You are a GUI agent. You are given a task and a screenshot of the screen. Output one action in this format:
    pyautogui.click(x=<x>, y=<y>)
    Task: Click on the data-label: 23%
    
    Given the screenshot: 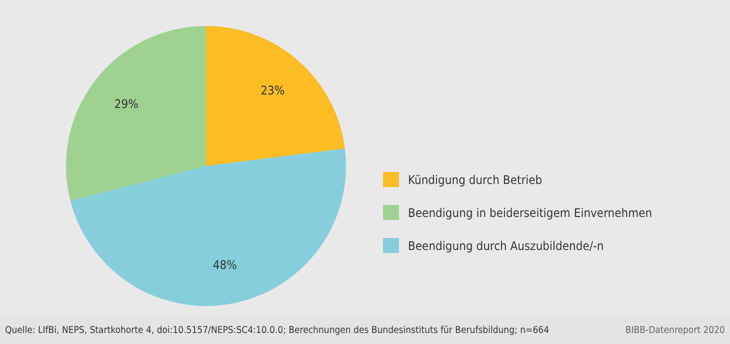 What is the action you would take?
    pyautogui.click(x=272, y=90)
    